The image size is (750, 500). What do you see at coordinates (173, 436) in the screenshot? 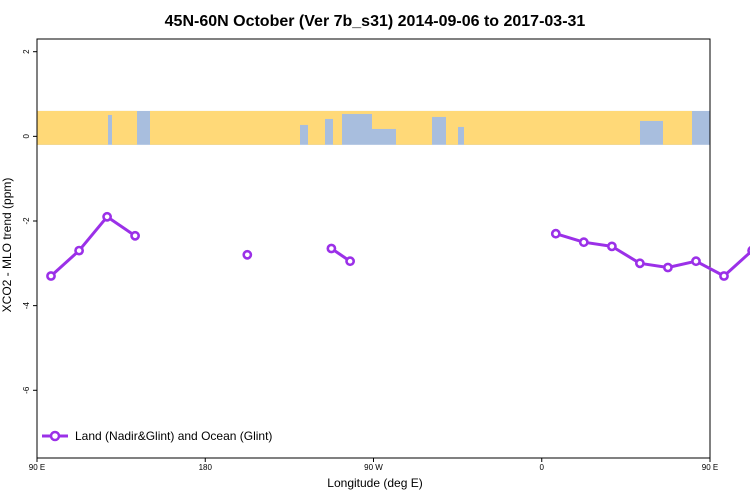
I see `legend-label: Land (Nadir&Glint) and Ocean (Glint)` at bounding box center [173, 436].